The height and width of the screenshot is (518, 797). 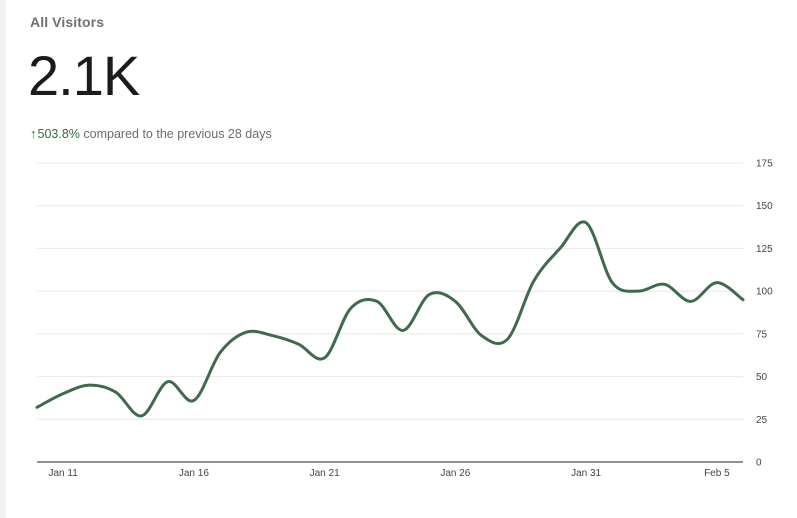 I want to click on y-tick-label: 25, so click(x=762, y=420).